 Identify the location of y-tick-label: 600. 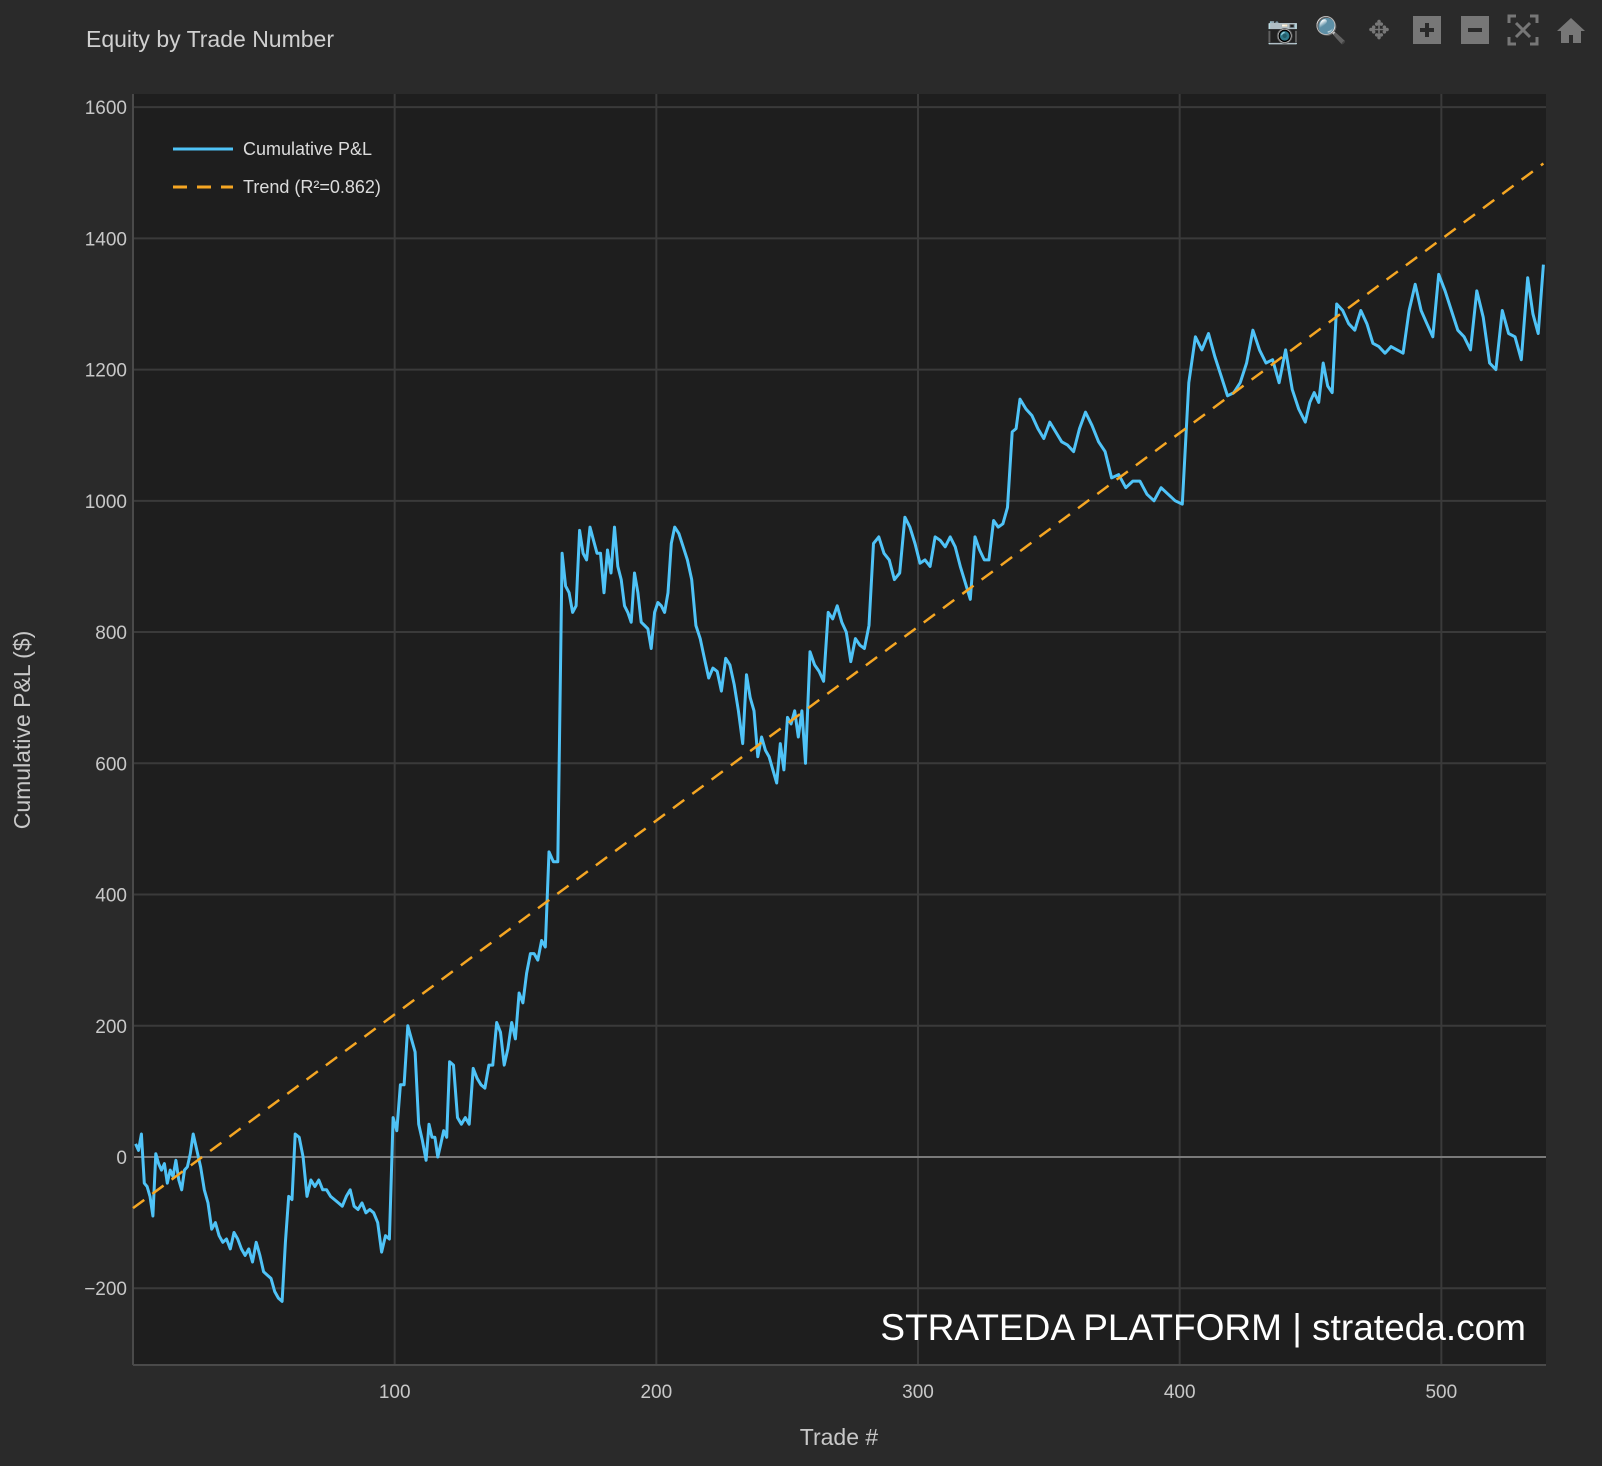
(111, 764).